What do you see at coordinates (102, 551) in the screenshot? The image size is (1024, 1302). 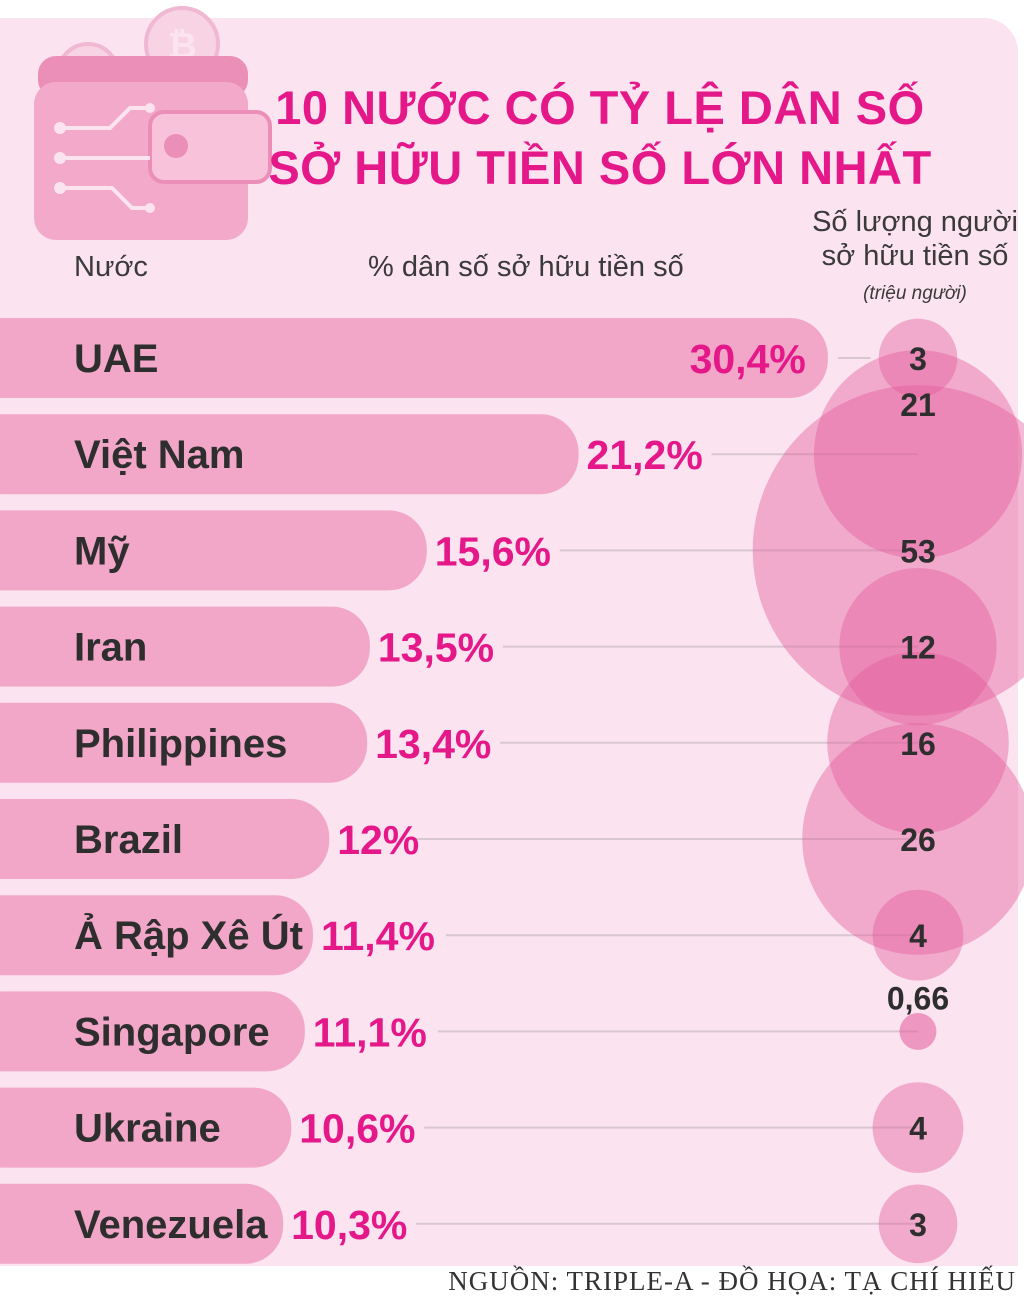 I see `category-label-2: Mỹ` at bounding box center [102, 551].